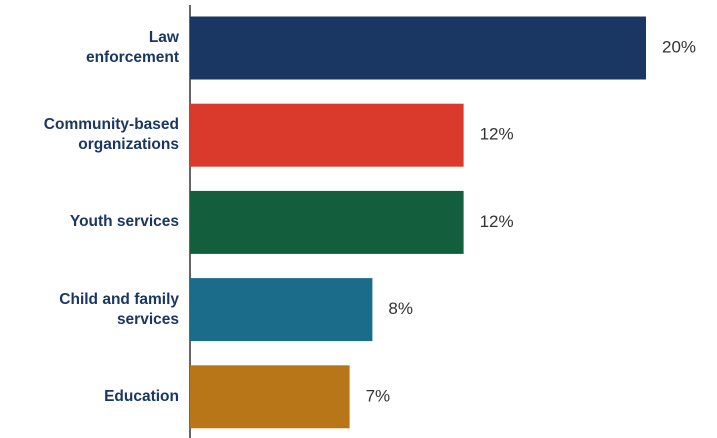  What do you see at coordinates (400, 308) in the screenshot?
I see `value-label: 8%` at bounding box center [400, 308].